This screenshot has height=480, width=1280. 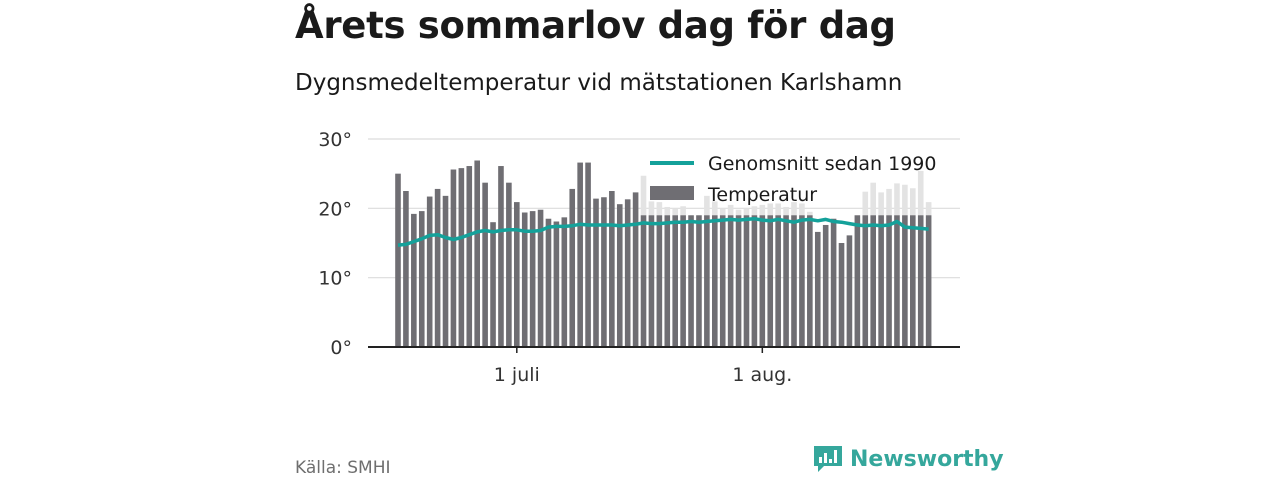 What do you see at coordinates (335, 279) in the screenshot?
I see `y-tick-label: 10°` at bounding box center [335, 279].